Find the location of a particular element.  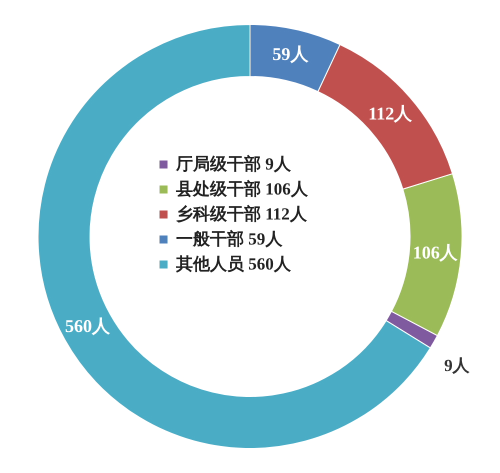

data-label: 560人 is located at coordinates (88, 326).